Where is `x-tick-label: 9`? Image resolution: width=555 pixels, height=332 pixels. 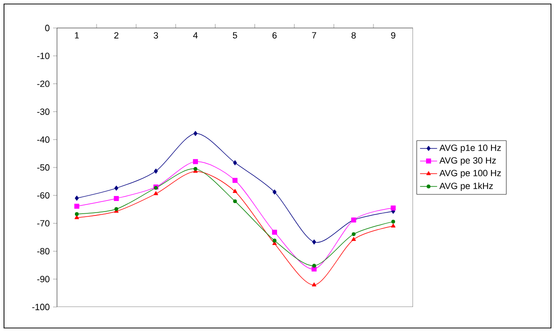 x-tick-label: 9 is located at coordinates (393, 35).